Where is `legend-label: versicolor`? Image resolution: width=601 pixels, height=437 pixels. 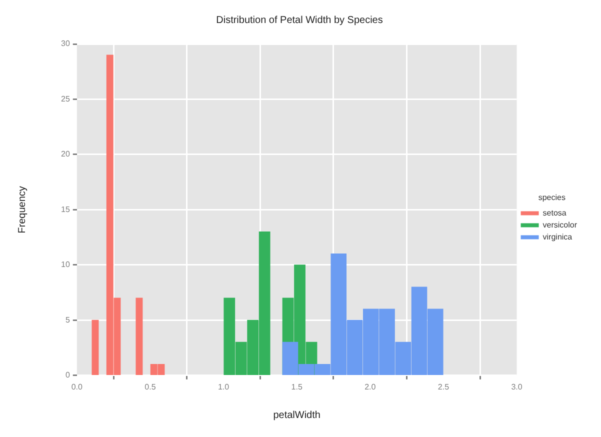
legend-label: versicolor is located at coordinates (560, 225).